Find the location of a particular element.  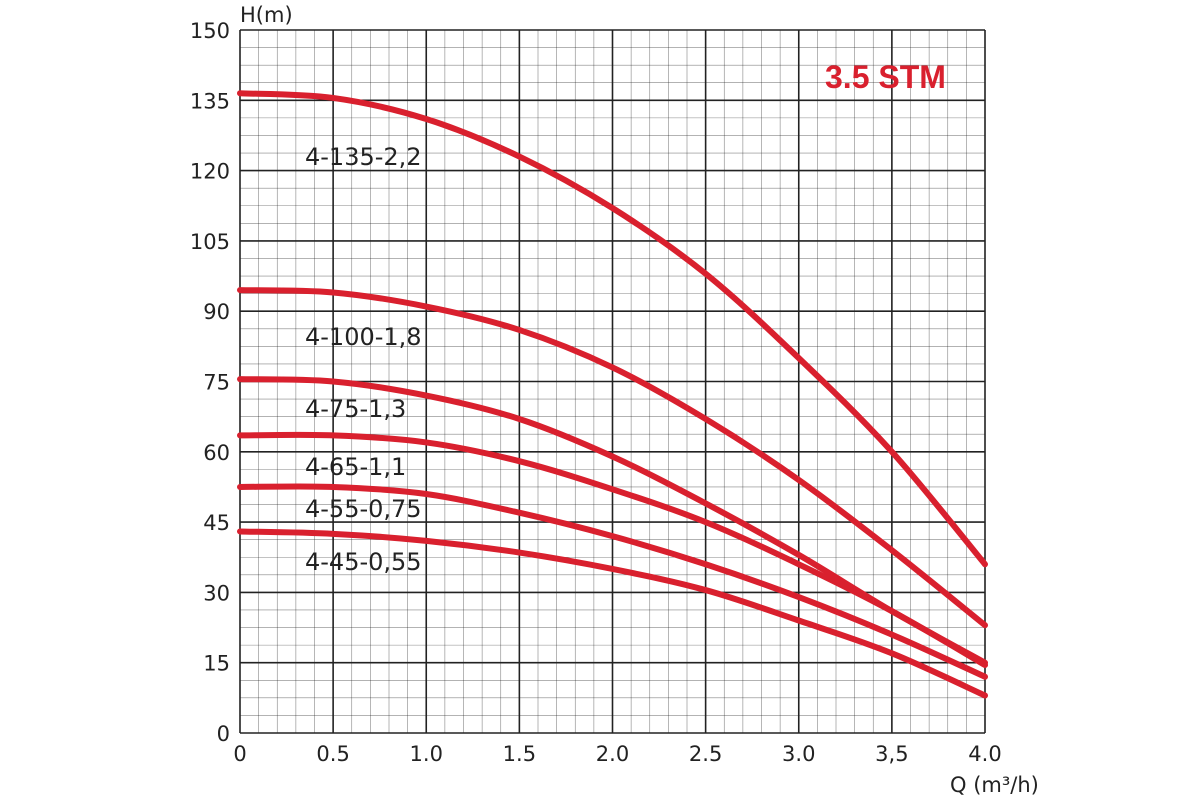

series-label: 4-65-1,1 is located at coordinates (355, 467).